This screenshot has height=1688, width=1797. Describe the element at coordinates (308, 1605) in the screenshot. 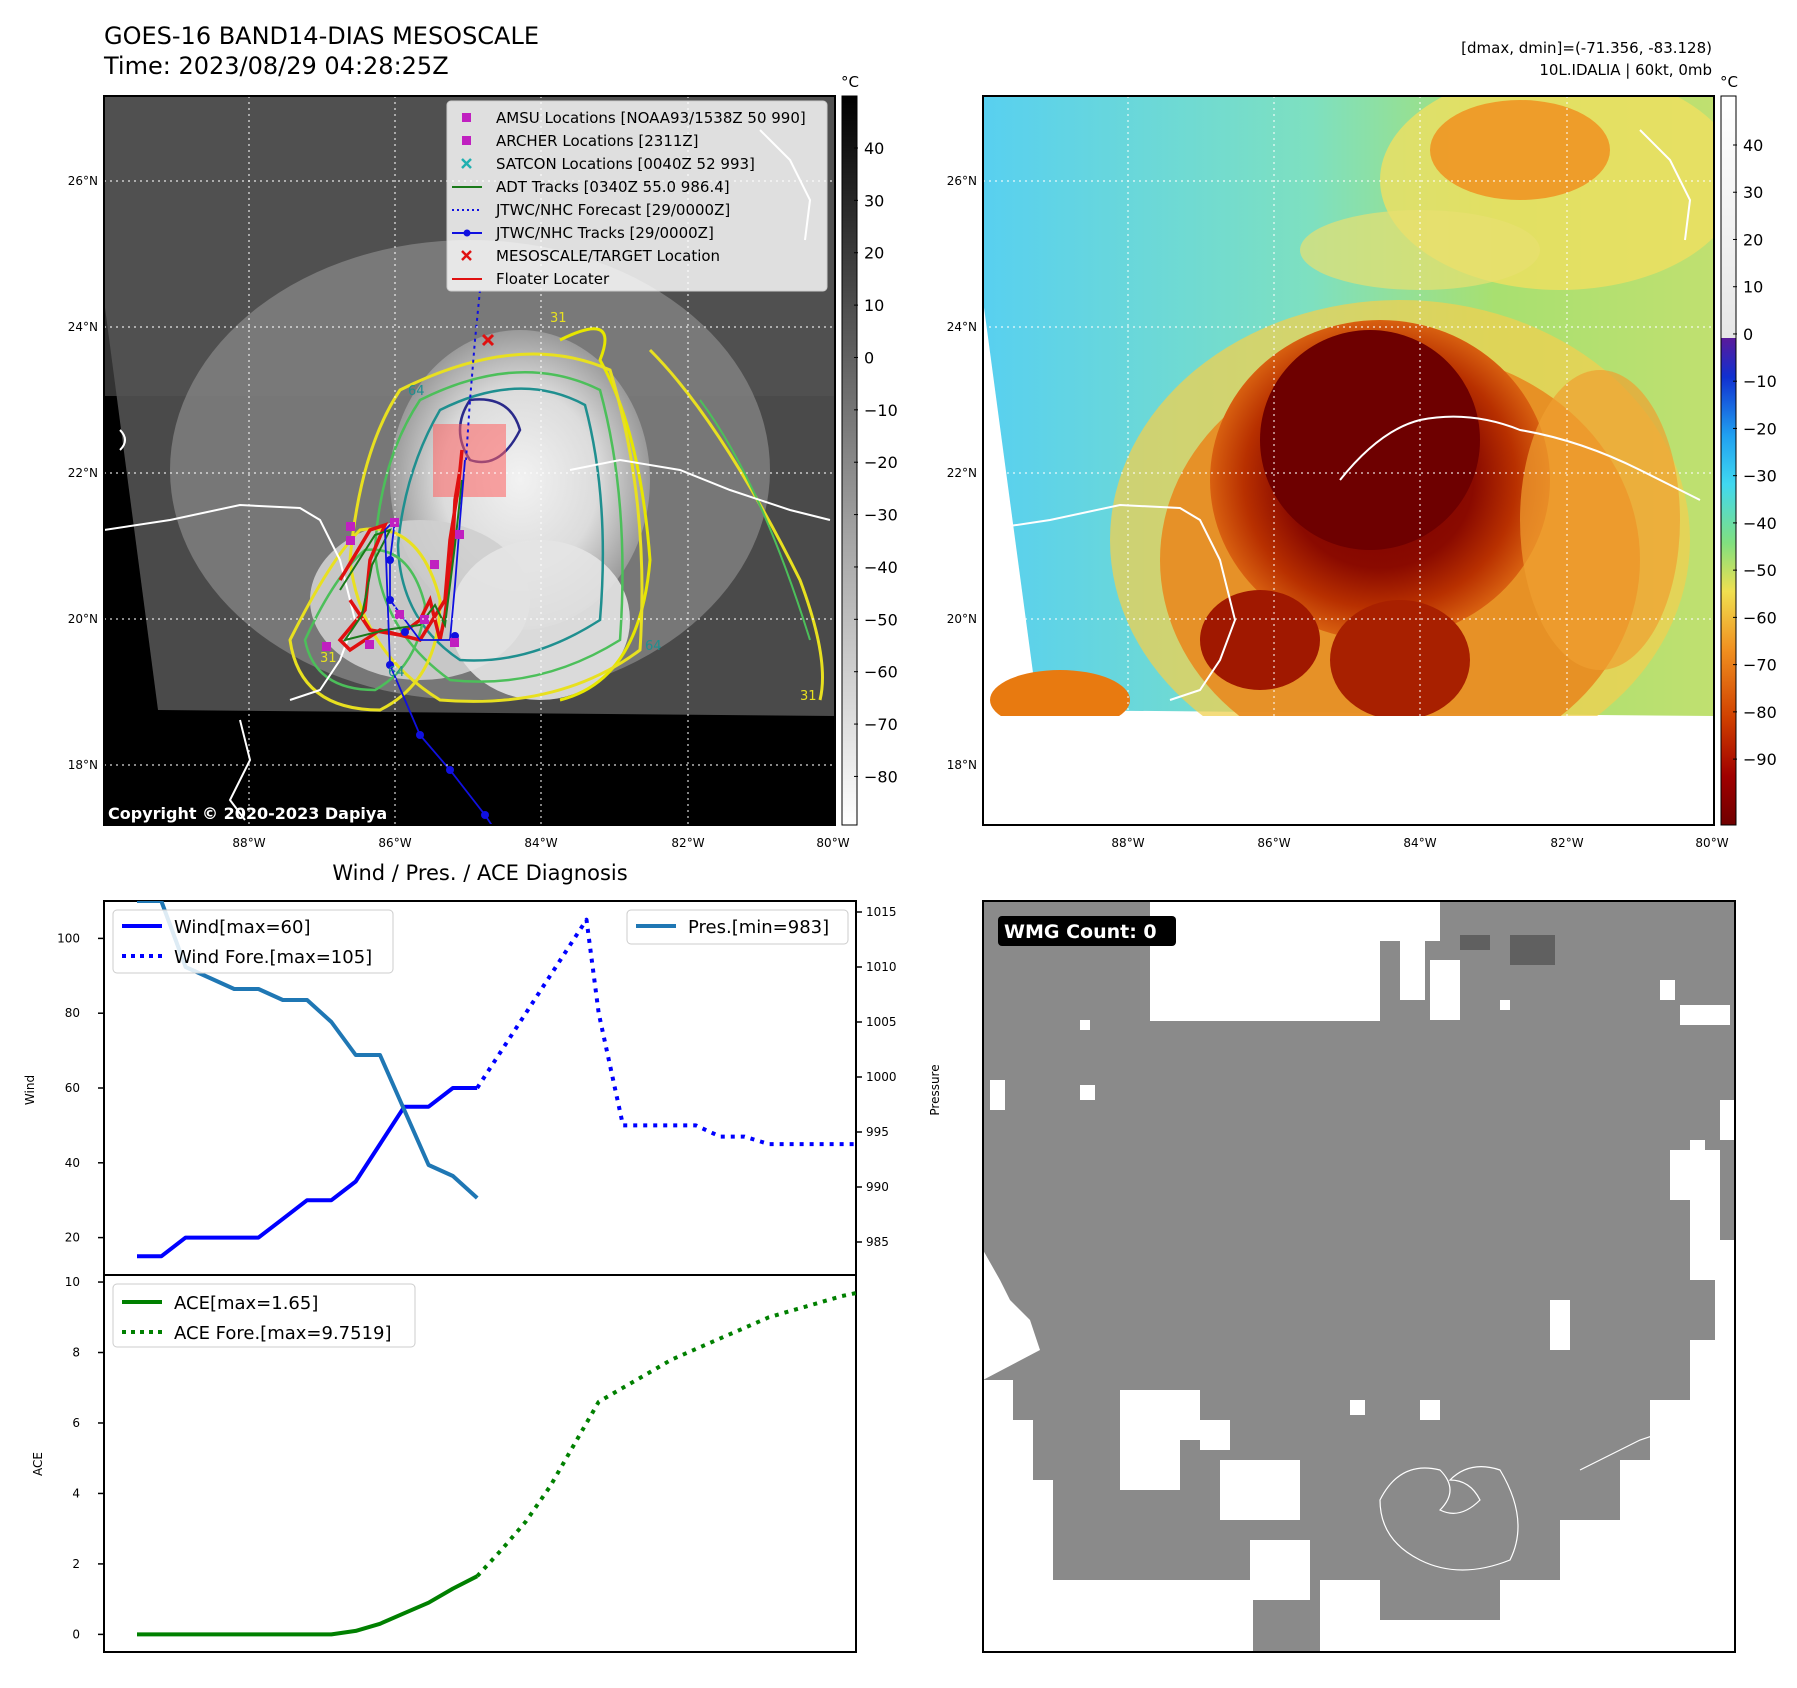

I see `series-line-ace` at that location.